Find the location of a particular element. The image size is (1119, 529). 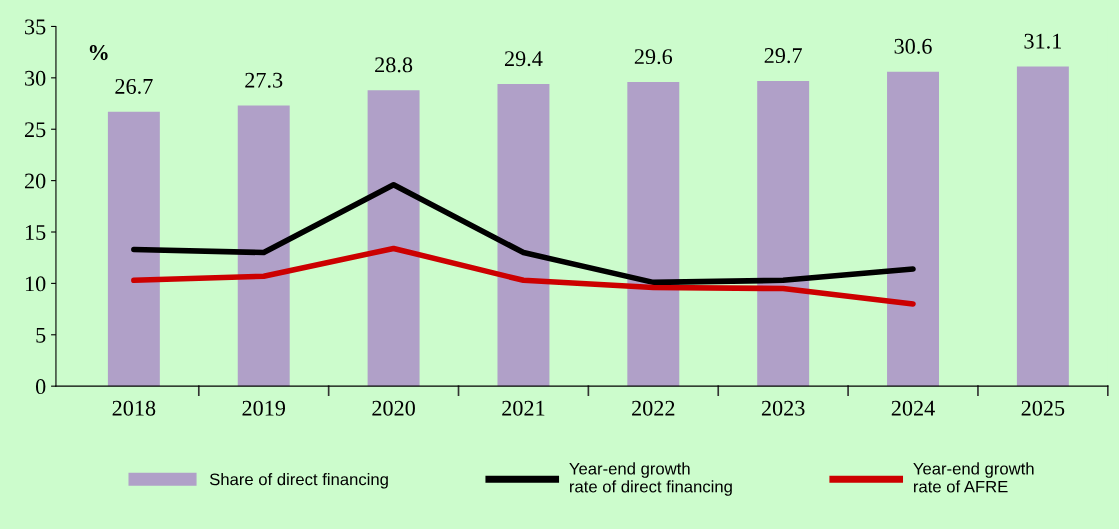

x-tick-label: 2021 is located at coordinates (523, 408).